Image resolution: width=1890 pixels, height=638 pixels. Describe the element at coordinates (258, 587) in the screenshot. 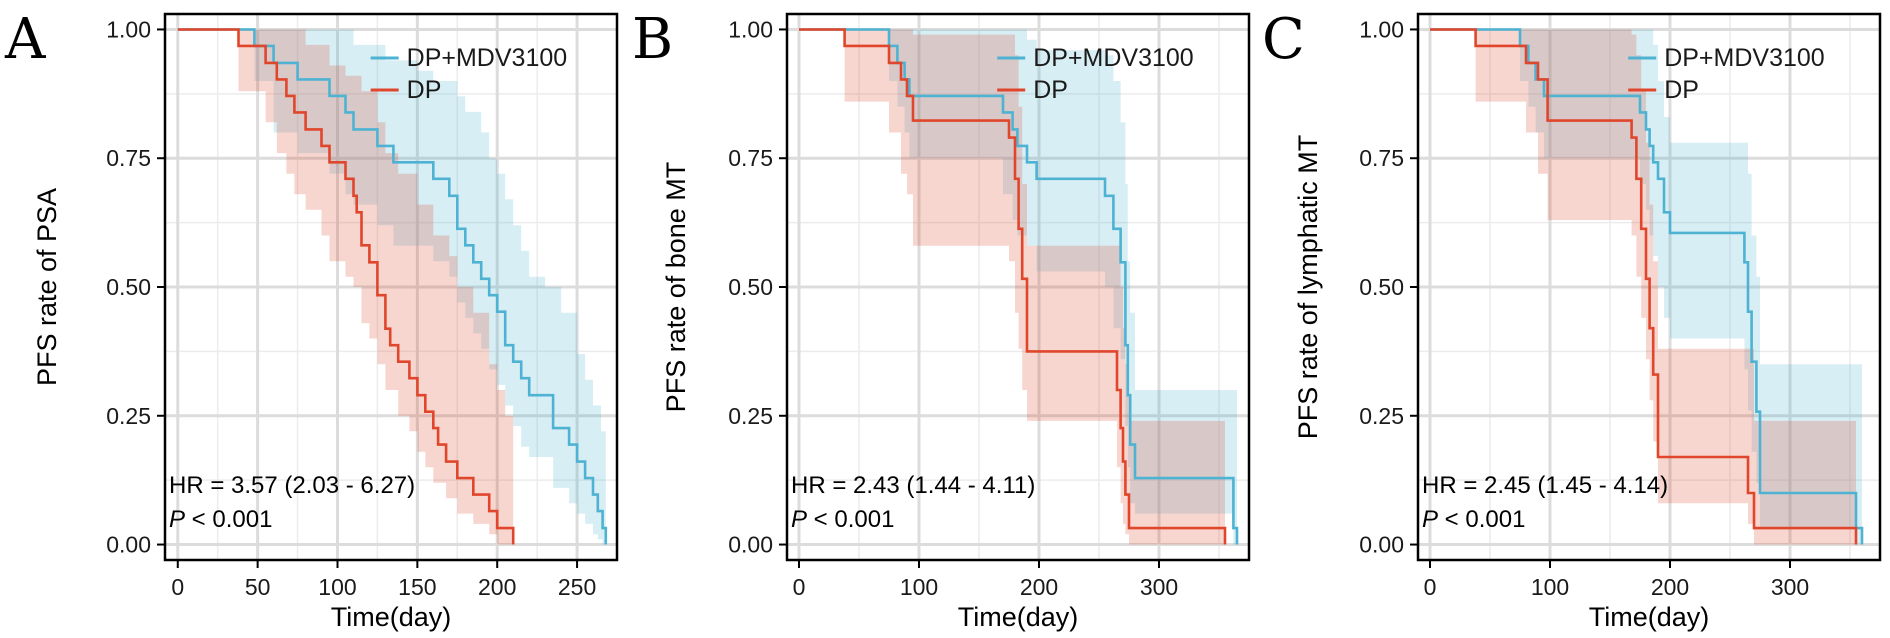

I see `x-tick-label: 50` at that location.